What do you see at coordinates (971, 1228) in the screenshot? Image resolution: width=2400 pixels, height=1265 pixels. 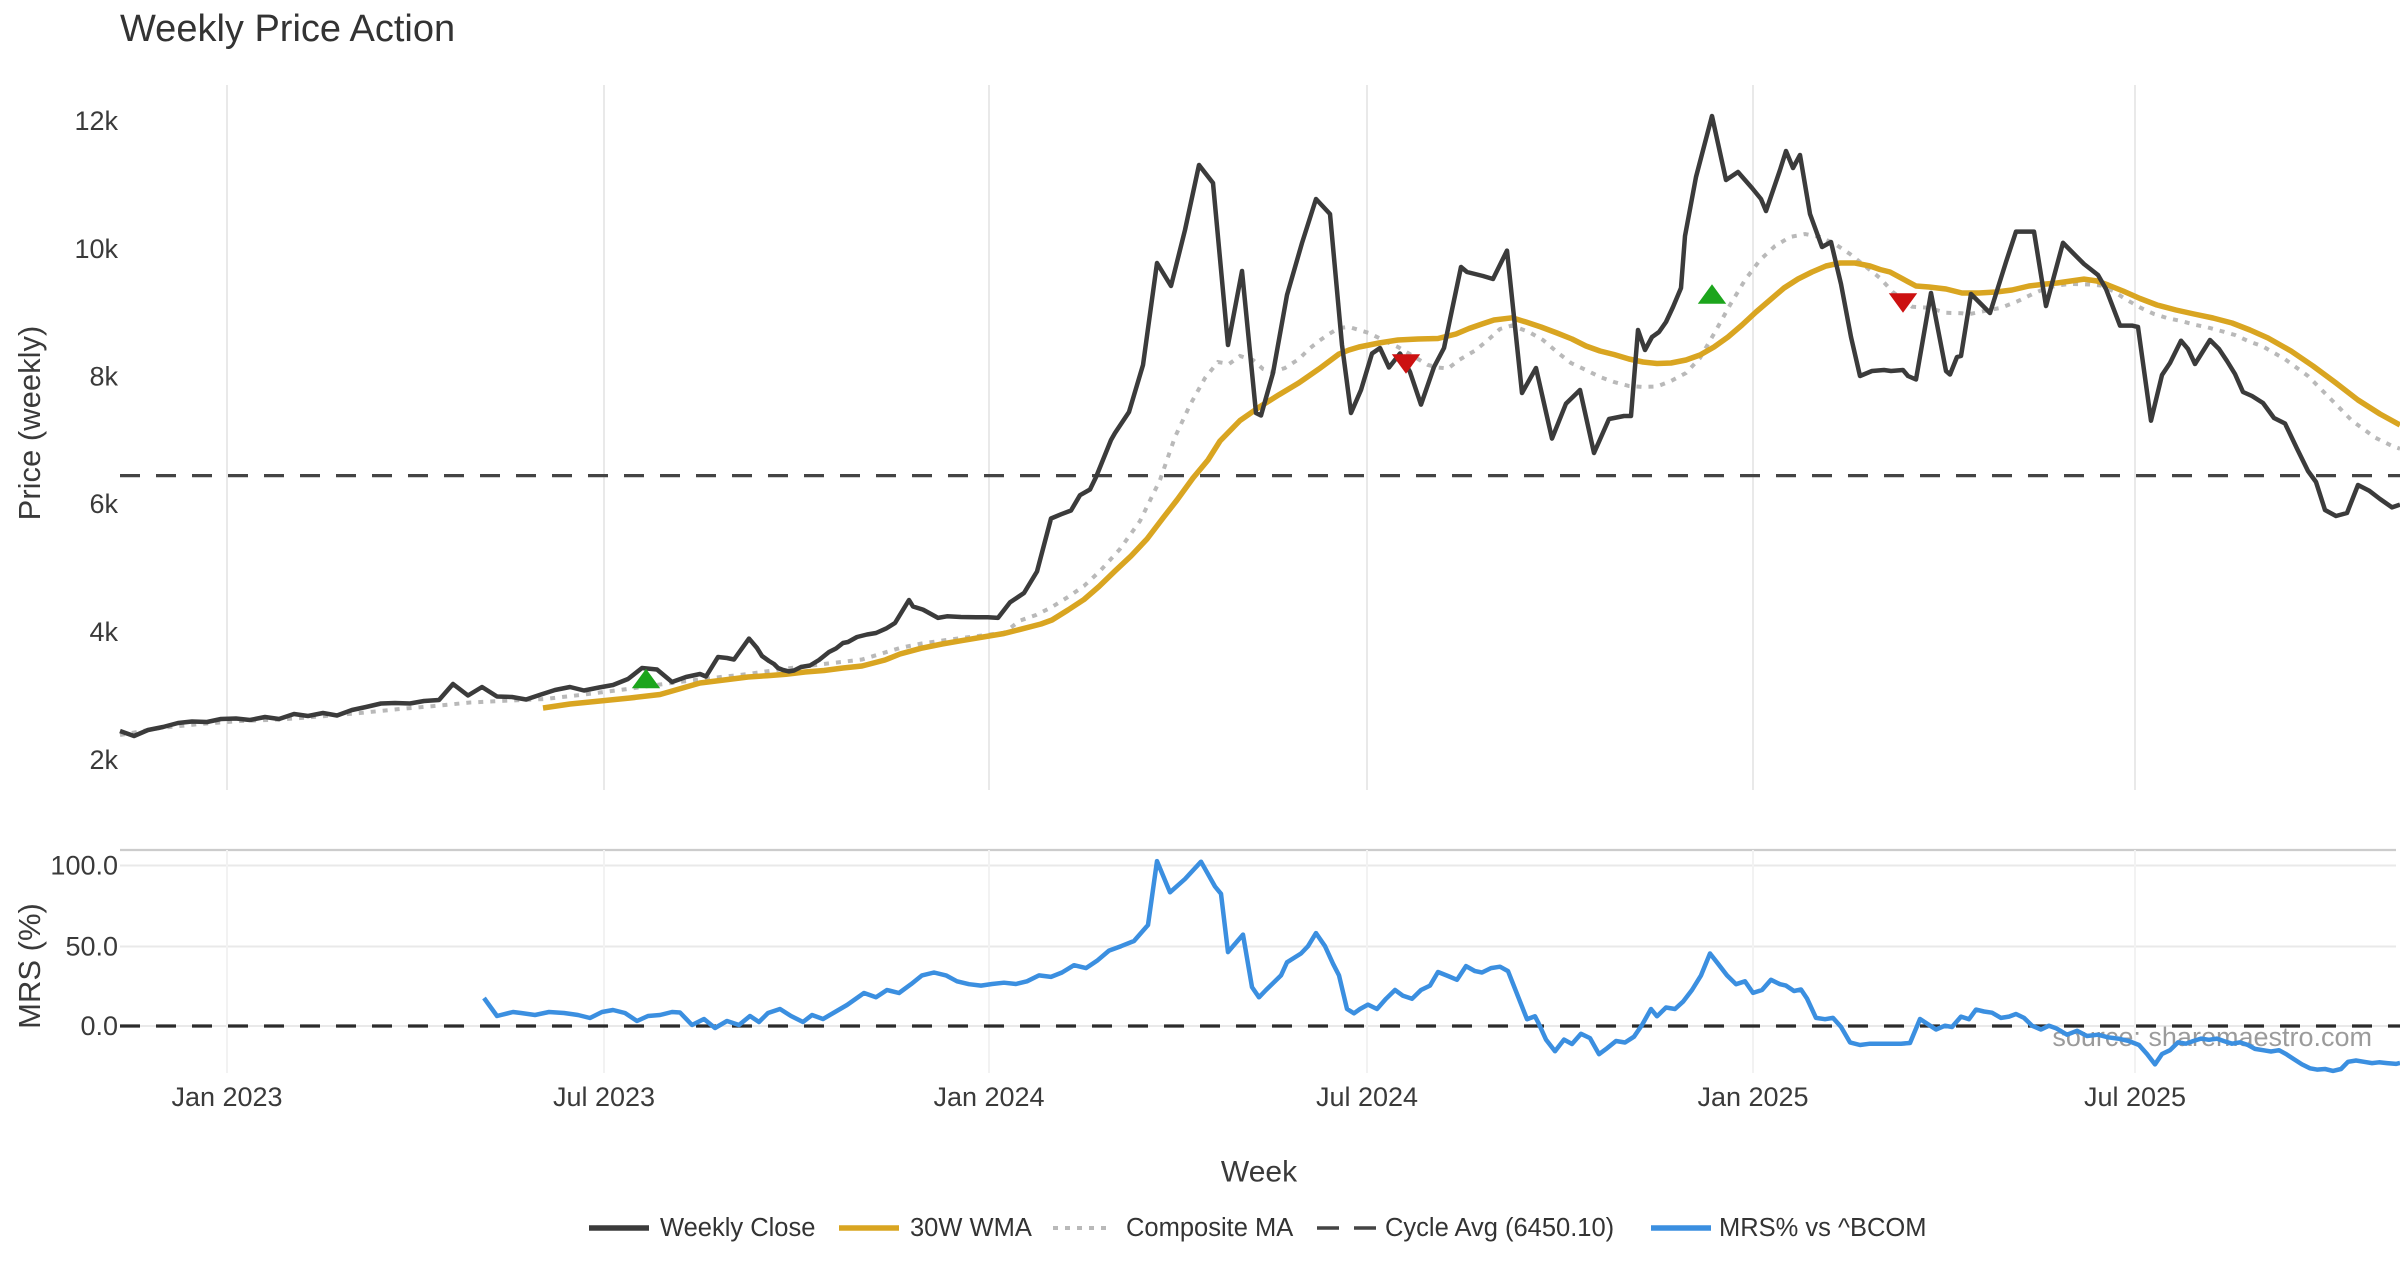 I see `svg-text: 30W WMA` at bounding box center [971, 1228].